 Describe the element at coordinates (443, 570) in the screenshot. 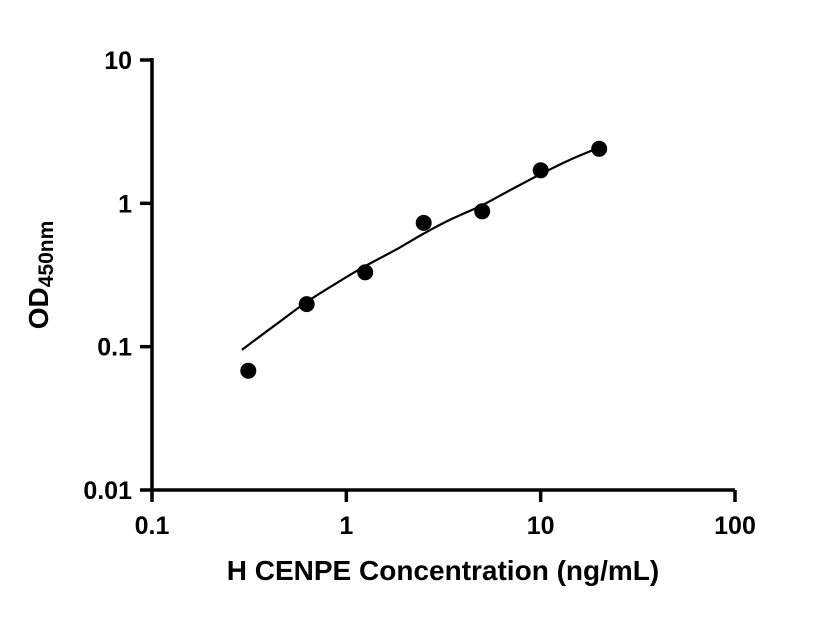

I see `x-axis-title: H CENPE Concentration (ng/mL)` at that location.